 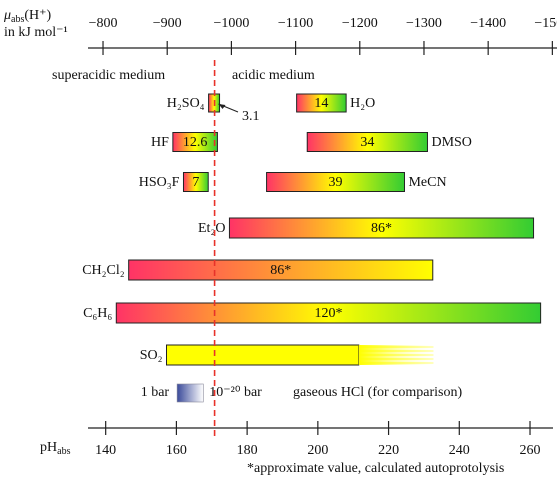 I want to click on arrow-head, so click(x=222, y=106).